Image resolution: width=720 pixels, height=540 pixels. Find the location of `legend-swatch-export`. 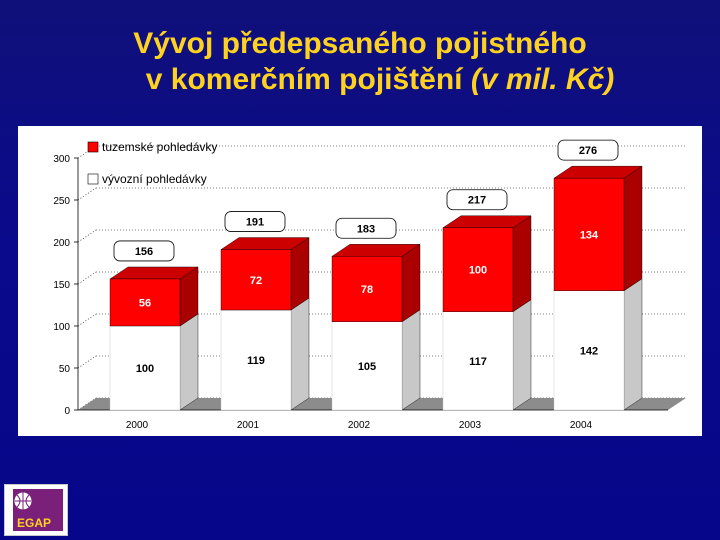

legend-swatch-export is located at coordinates (93, 179).